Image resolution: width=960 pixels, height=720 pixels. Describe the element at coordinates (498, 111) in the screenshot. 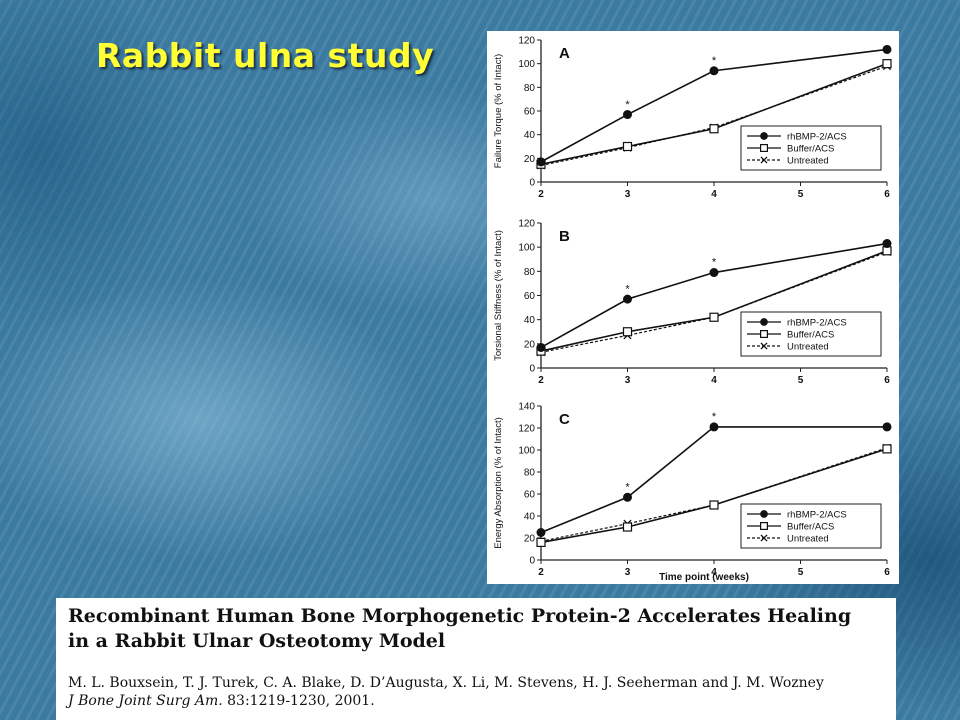

I see `y-axis-label: Failure Torque (% of Intact)` at that location.